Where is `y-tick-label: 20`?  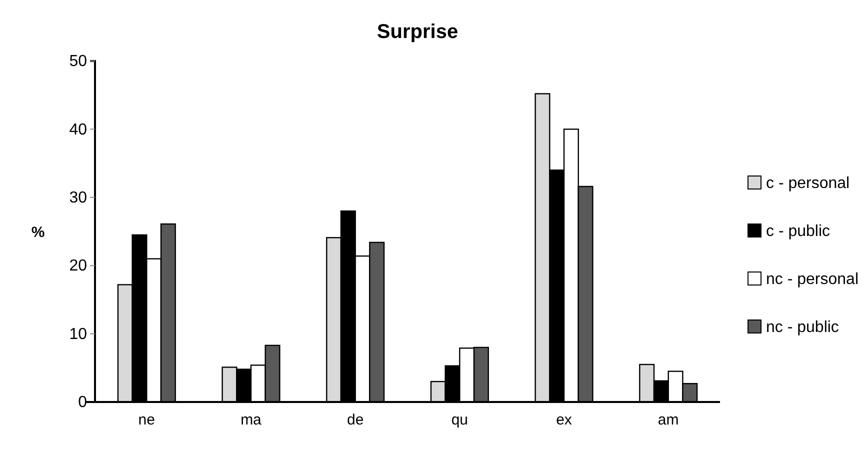 y-tick-label: 20 is located at coordinates (78, 266).